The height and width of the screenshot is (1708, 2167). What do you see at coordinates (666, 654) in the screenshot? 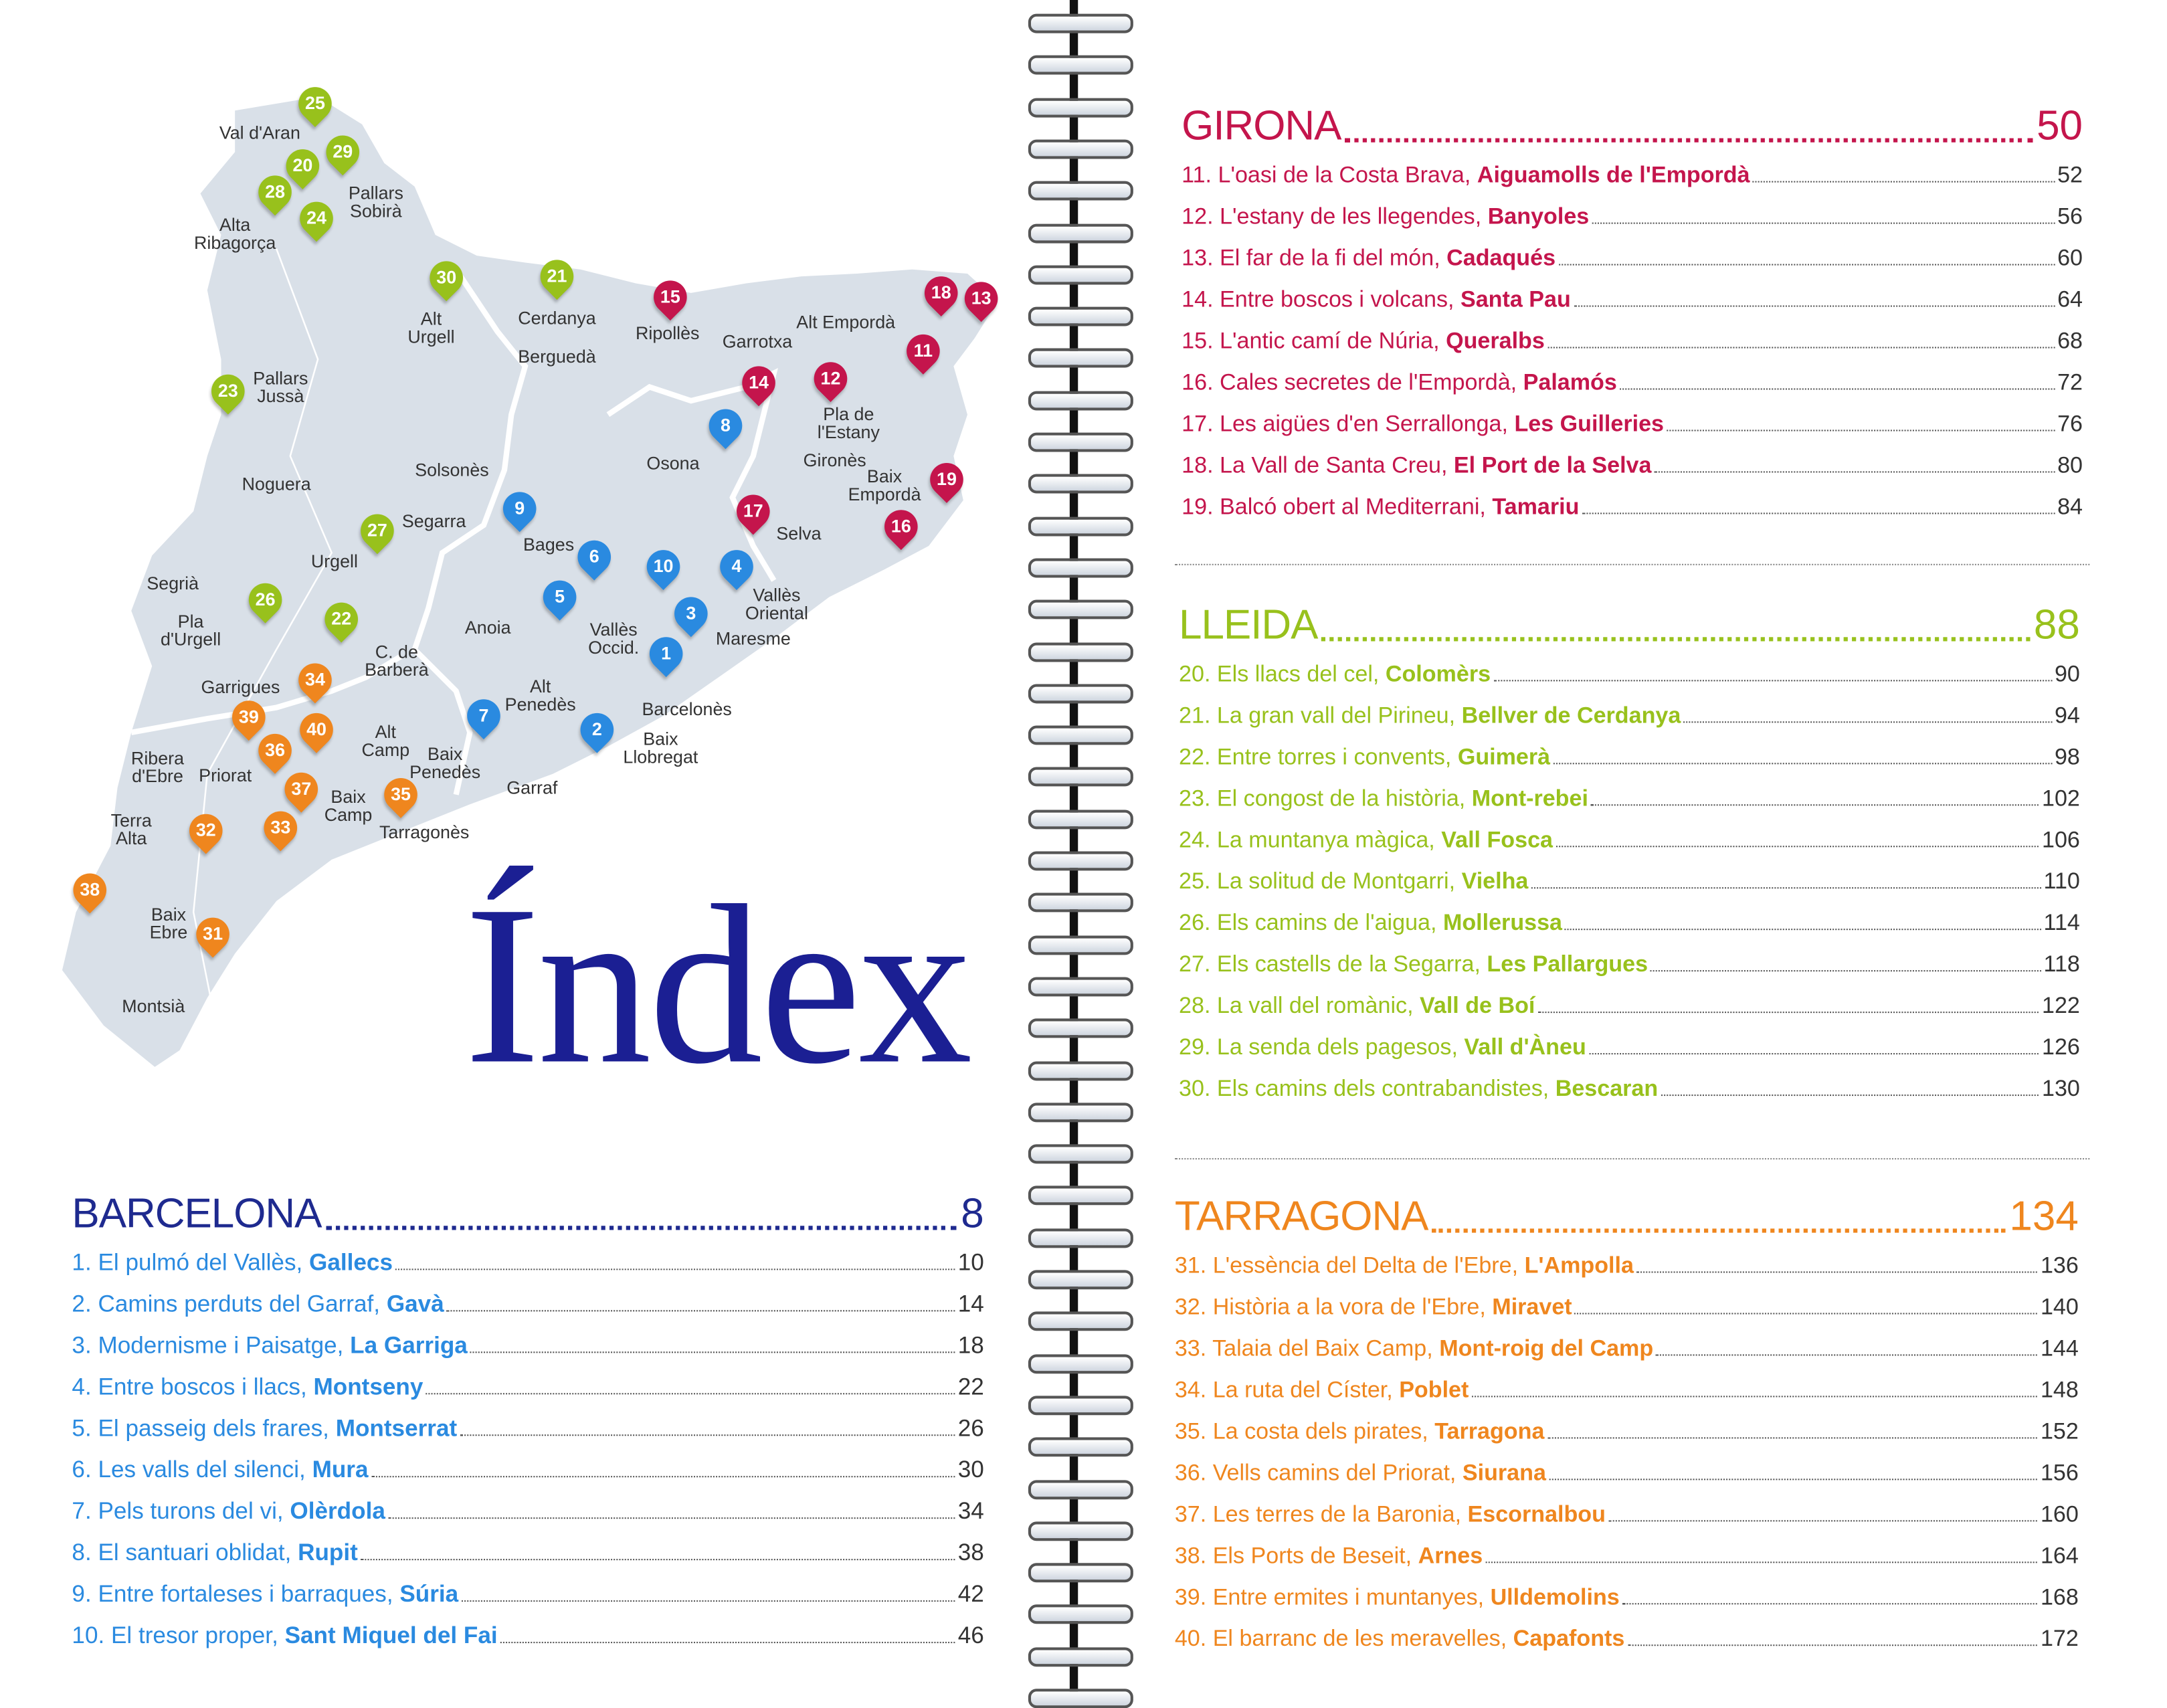
I see `map-pin-1: 1` at bounding box center [666, 654].